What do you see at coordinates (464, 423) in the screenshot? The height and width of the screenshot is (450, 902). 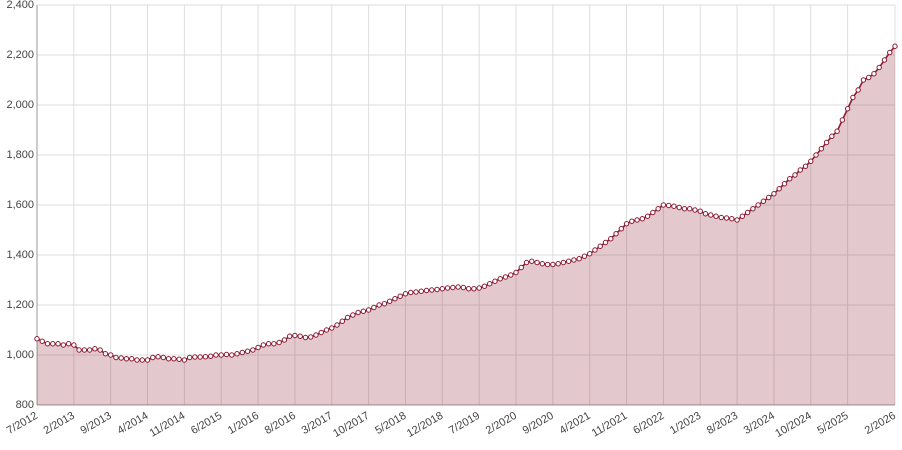 I see `x-tick-label: 7/2019` at bounding box center [464, 423].